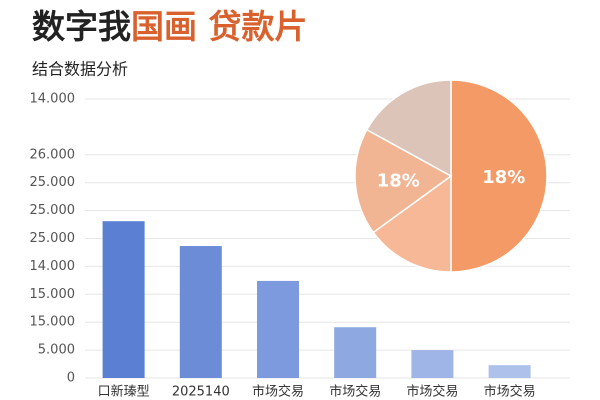 The width and height of the screenshot is (600, 400). What do you see at coordinates (53, 154) in the screenshot?
I see `y-tick-label: 26.000` at bounding box center [53, 154].